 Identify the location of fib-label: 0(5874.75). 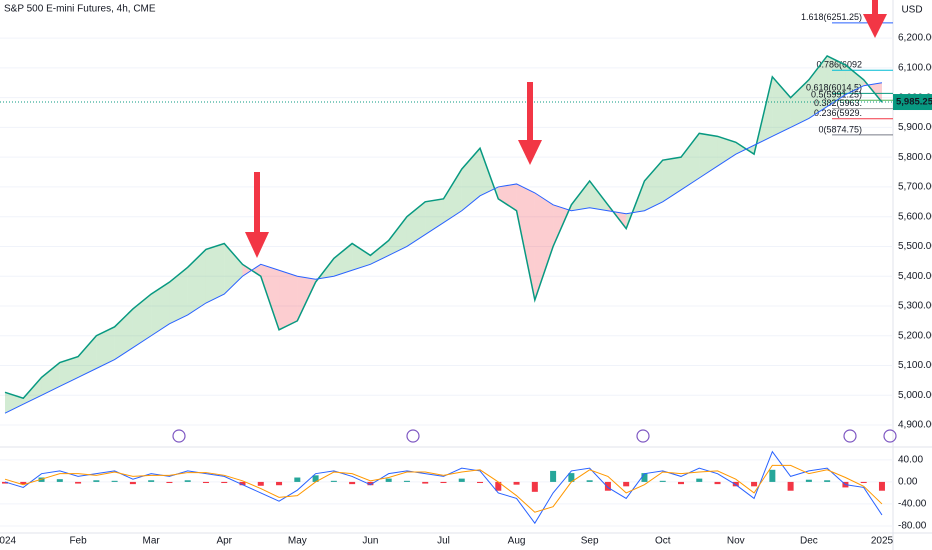
(840, 129).